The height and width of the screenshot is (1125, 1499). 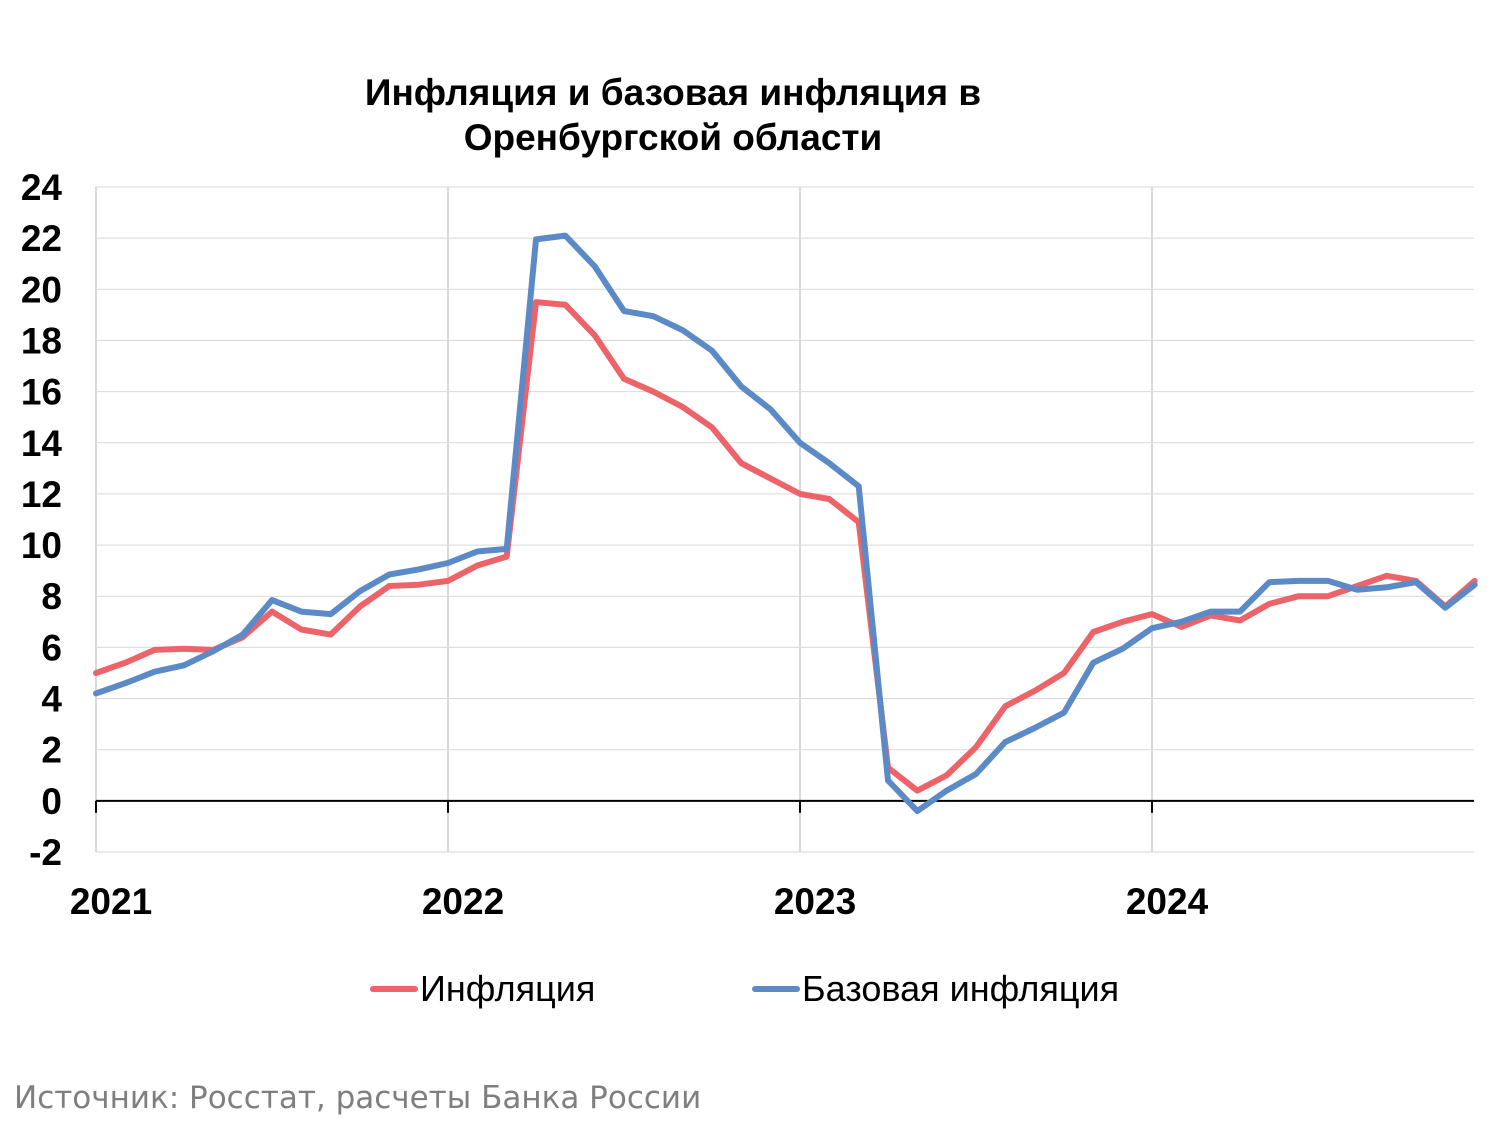 I want to click on x-tick-label: 2024, so click(x=1167, y=901).